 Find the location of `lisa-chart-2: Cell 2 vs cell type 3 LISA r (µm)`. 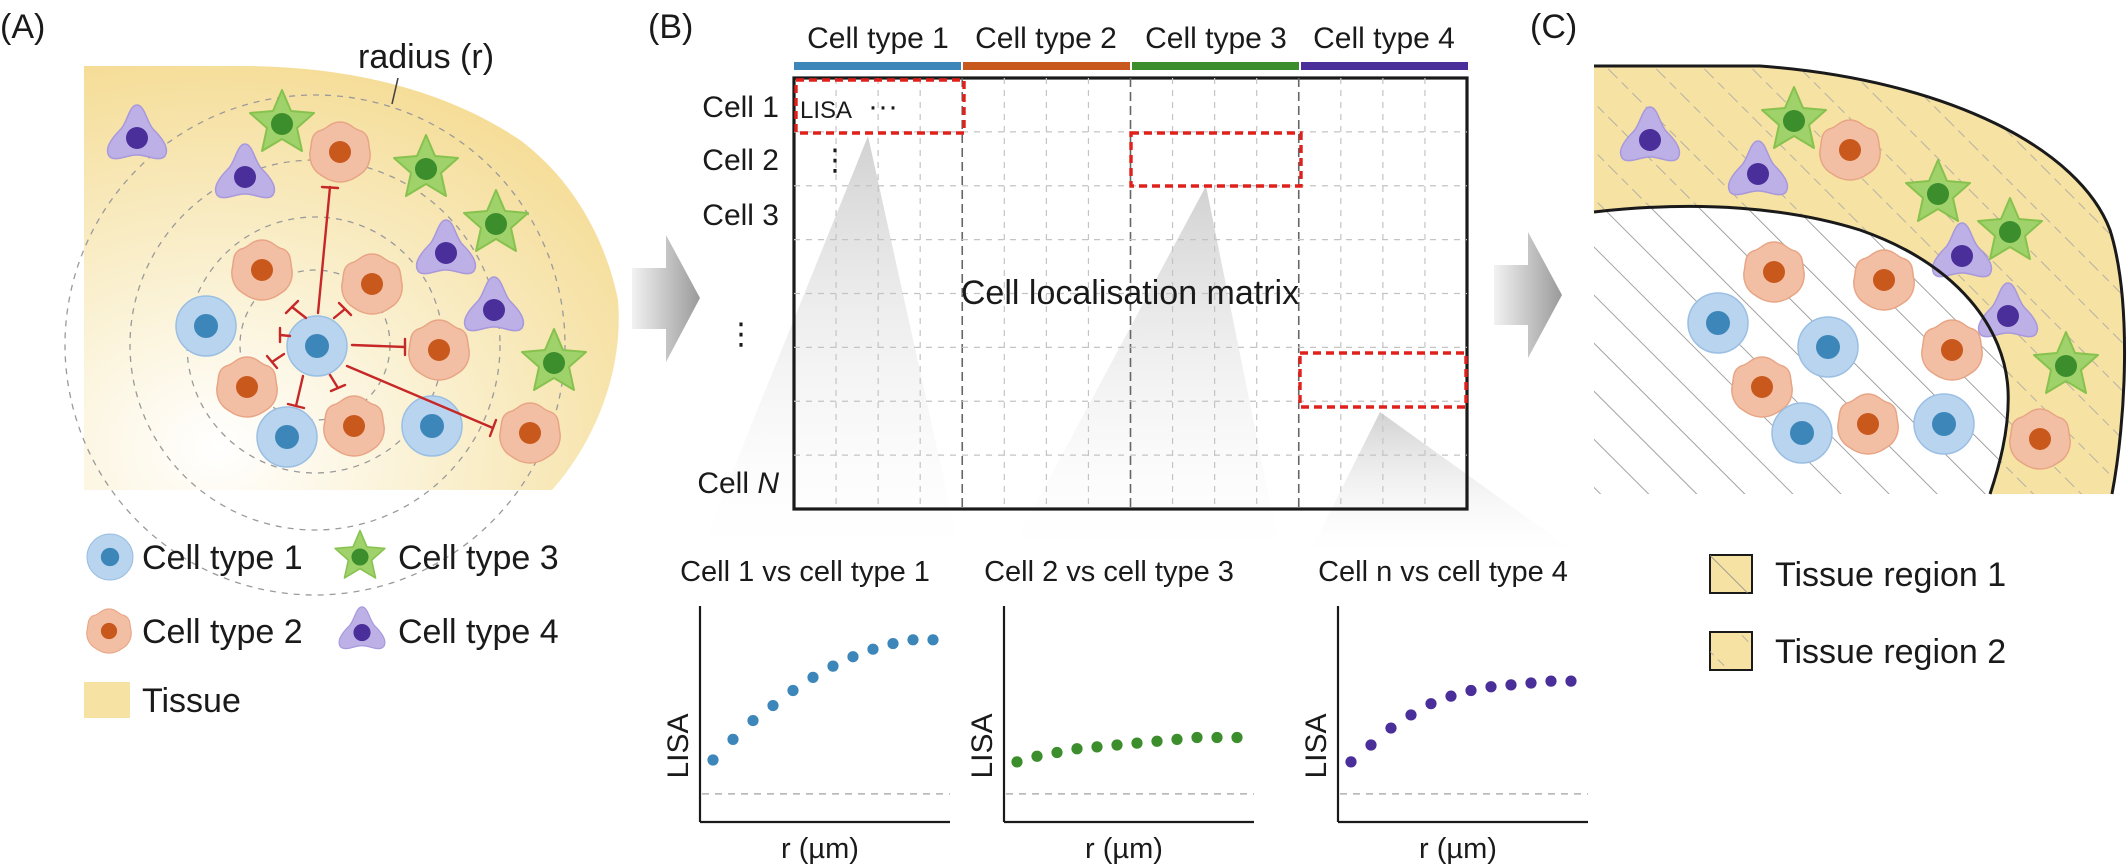

lisa-chart-2: Cell 2 vs cell type 3 LISA r (µm) is located at coordinates (1110, 710).